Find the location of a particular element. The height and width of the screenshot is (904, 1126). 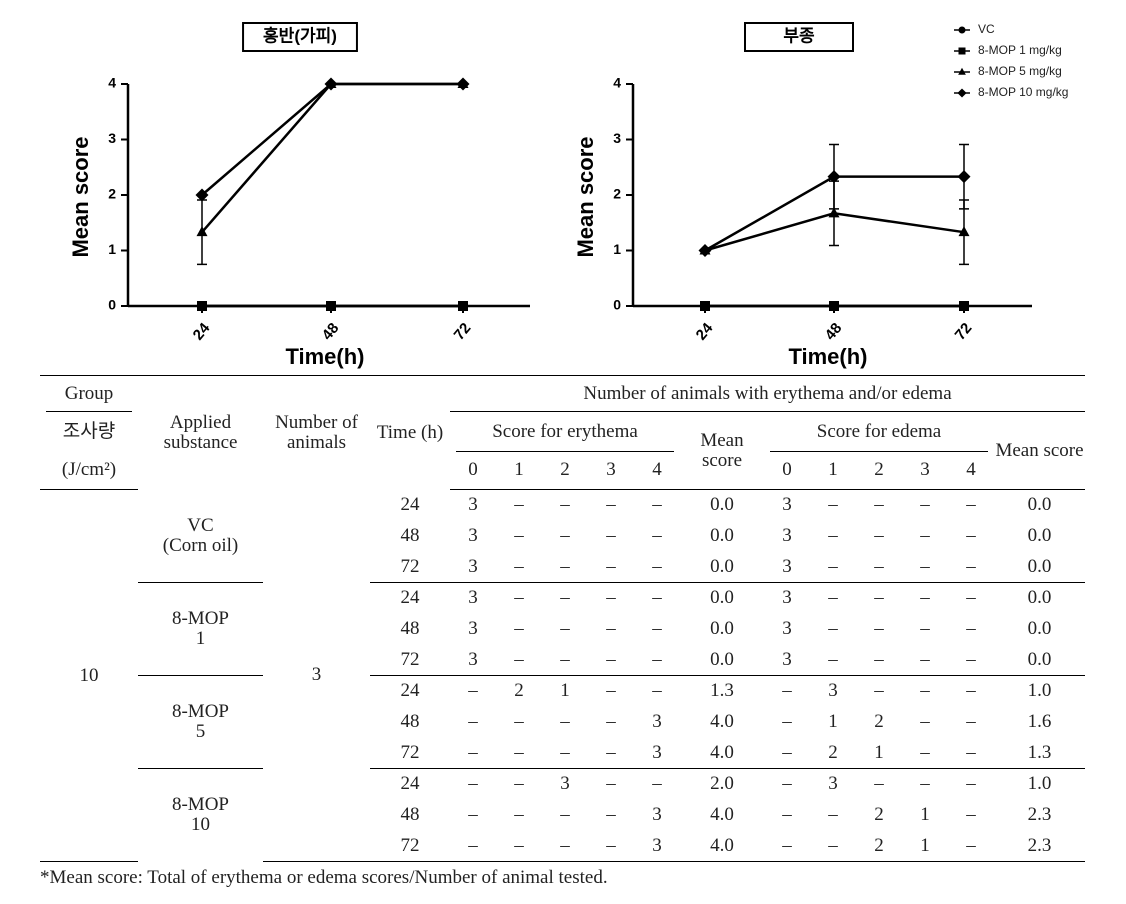

table-row: 72– – – –3 4.0– –2 1–2.3 is located at coordinates (563, 846).